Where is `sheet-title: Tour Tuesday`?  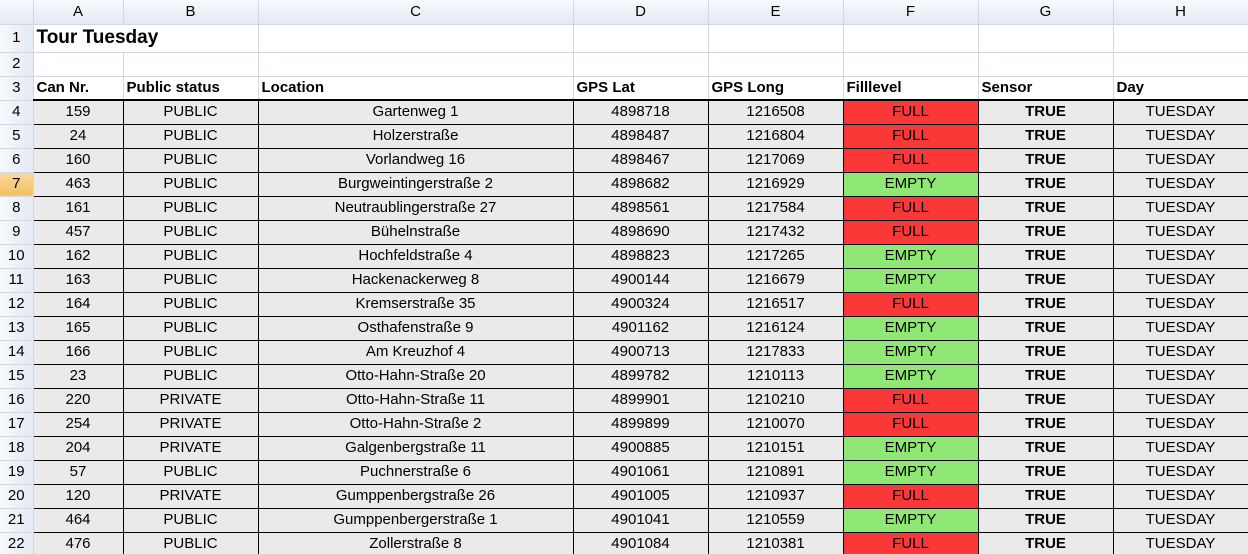
sheet-title: Tour Tuesday is located at coordinates (146, 38).